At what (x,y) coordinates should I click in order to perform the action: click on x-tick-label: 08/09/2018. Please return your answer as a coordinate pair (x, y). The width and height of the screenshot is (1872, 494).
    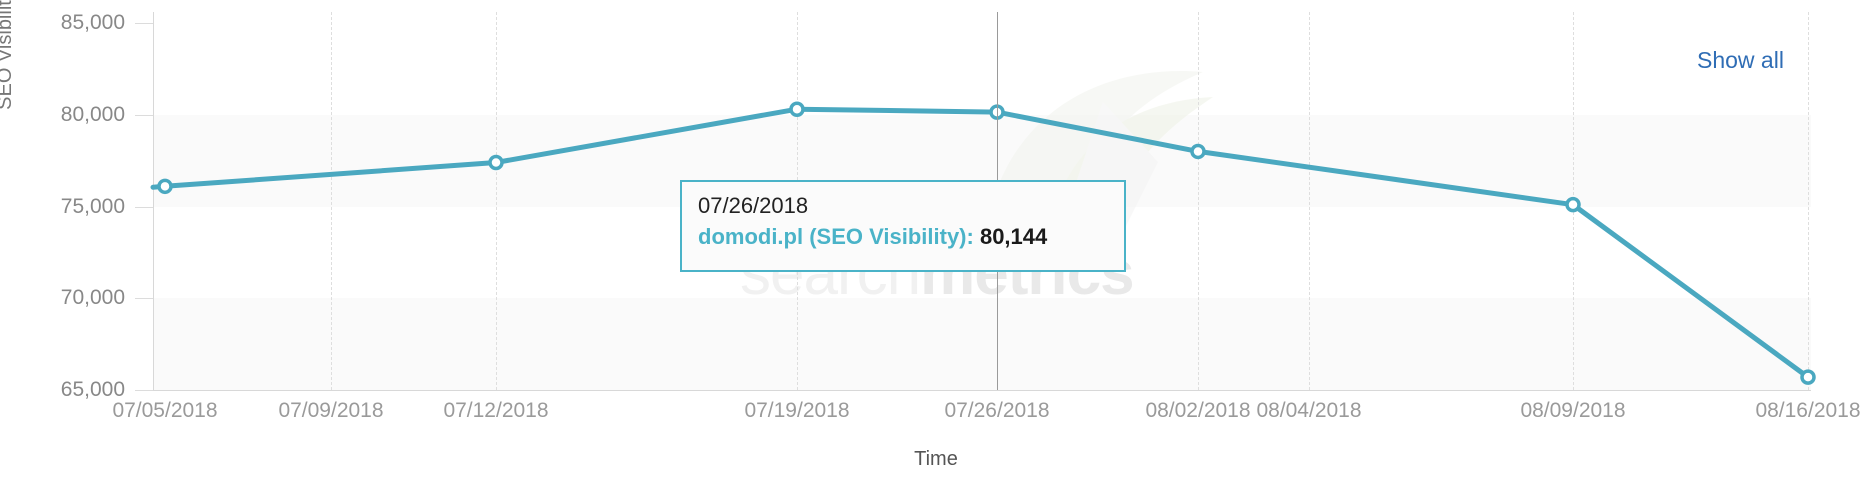
    Looking at the image, I should click on (1573, 410).